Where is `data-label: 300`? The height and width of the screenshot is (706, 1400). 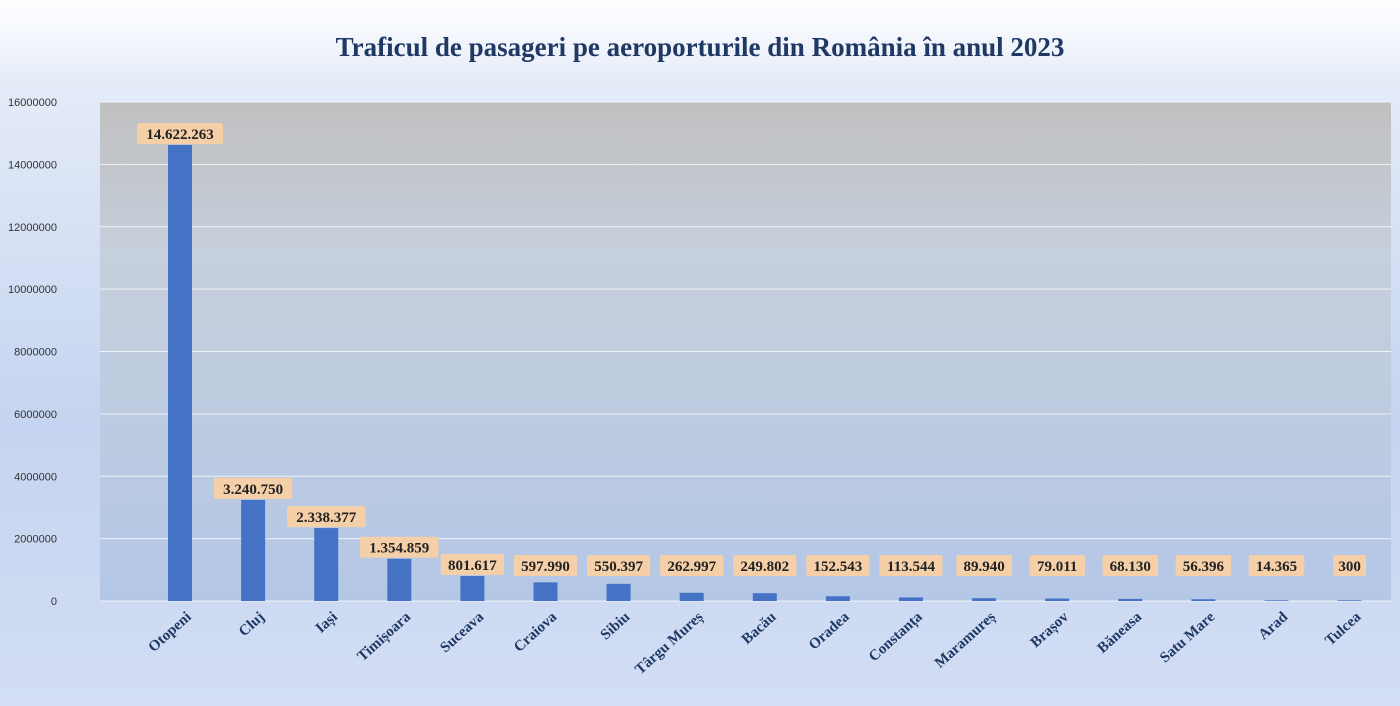
data-label: 300 is located at coordinates (1349, 567).